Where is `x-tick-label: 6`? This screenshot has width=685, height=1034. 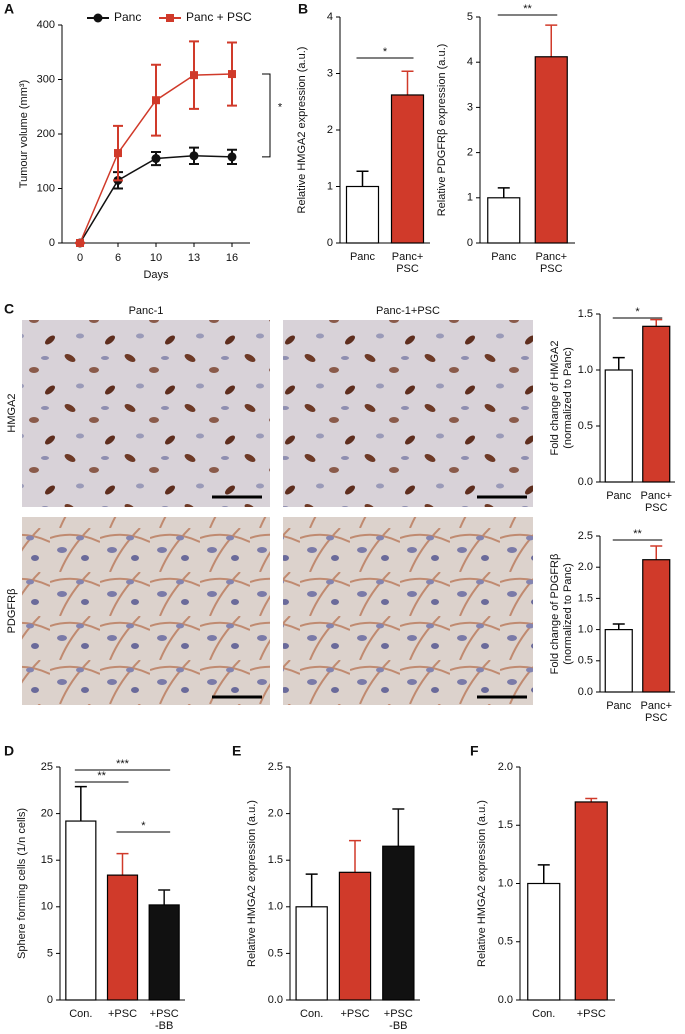
x-tick-label: 6 is located at coordinates (118, 258).